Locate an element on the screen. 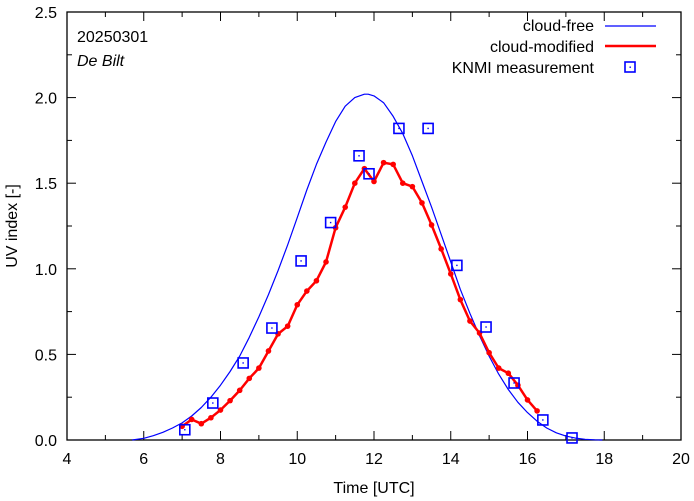 The height and width of the screenshot is (501, 694). legend-label-knmi-measurement: KNMI measurement is located at coordinates (523, 68).